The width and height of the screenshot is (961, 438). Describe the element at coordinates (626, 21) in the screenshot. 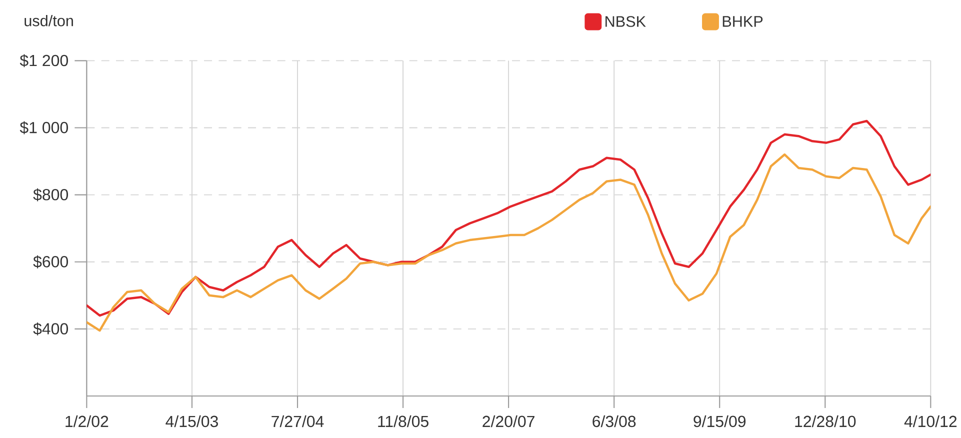

I see `legend-label: NBSK` at that location.